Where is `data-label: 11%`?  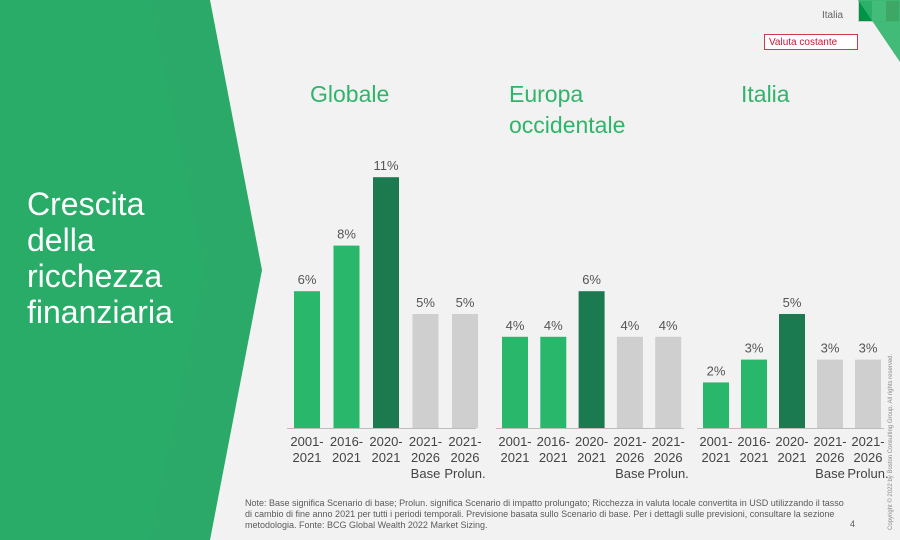
data-label: 11% is located at coordinates (385, 165).